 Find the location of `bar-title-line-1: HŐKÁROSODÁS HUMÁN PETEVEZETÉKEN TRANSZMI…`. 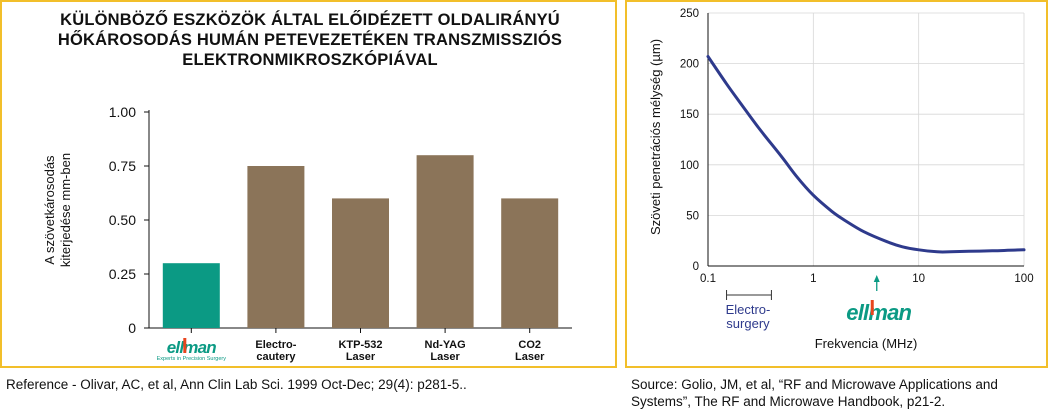

bar-title-line-1: HŐKÁROSODÁS HUMÁN PETEVEZETÉKEN TRANSZMI… is located at coordinates (310, 39).